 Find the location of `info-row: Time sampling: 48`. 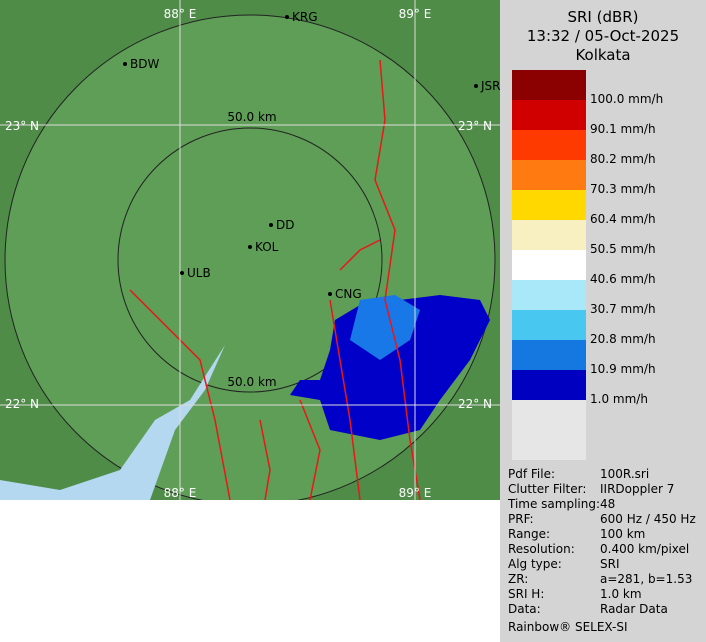

info-row: Time sampling: 48 is located at coordinates (561, 504).